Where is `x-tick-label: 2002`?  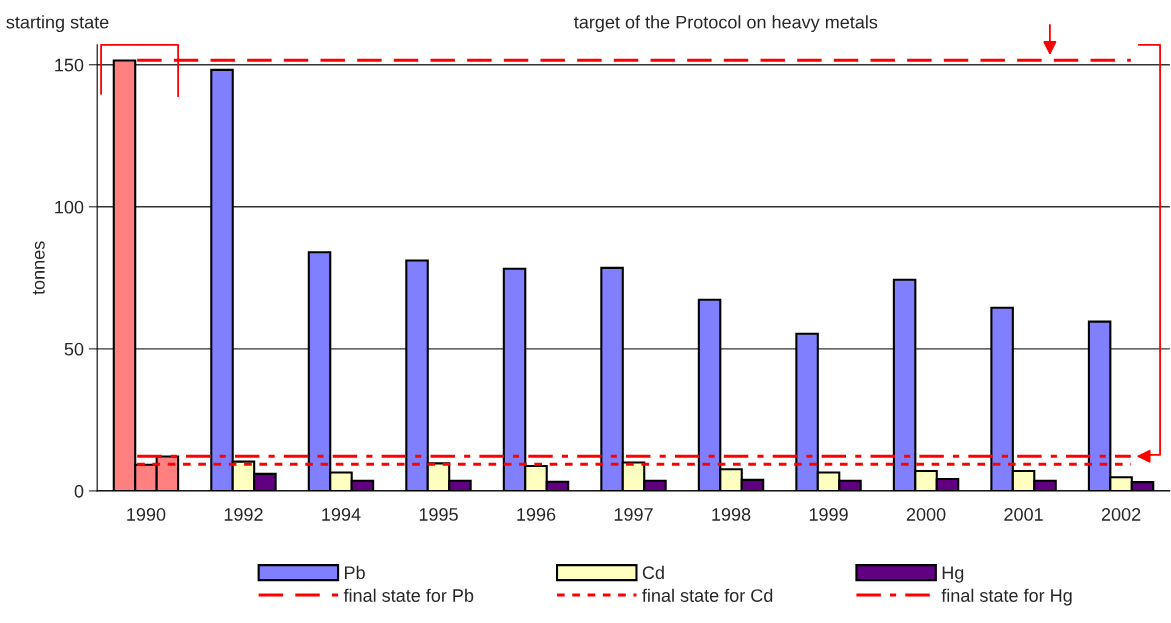 x-tick-label: 2002 is located at coordinates (1121, 514).